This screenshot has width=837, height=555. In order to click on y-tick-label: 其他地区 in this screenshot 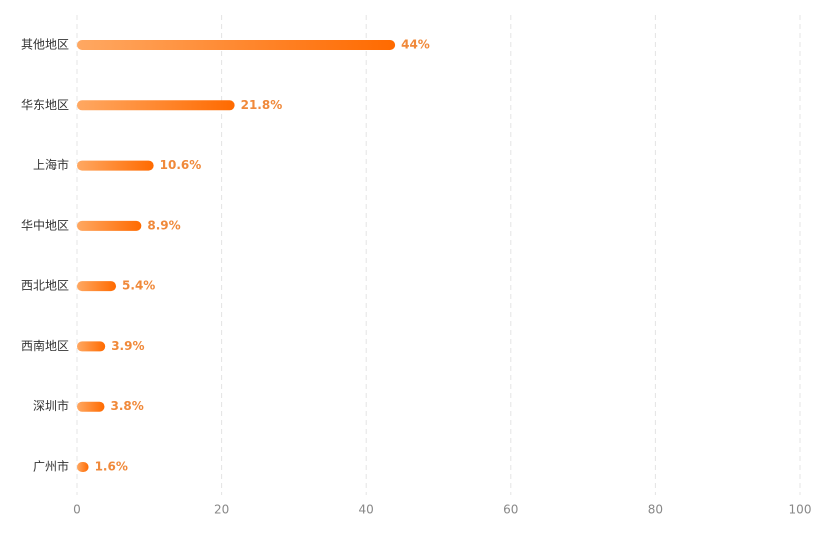, I will do `click(45, 45)`.